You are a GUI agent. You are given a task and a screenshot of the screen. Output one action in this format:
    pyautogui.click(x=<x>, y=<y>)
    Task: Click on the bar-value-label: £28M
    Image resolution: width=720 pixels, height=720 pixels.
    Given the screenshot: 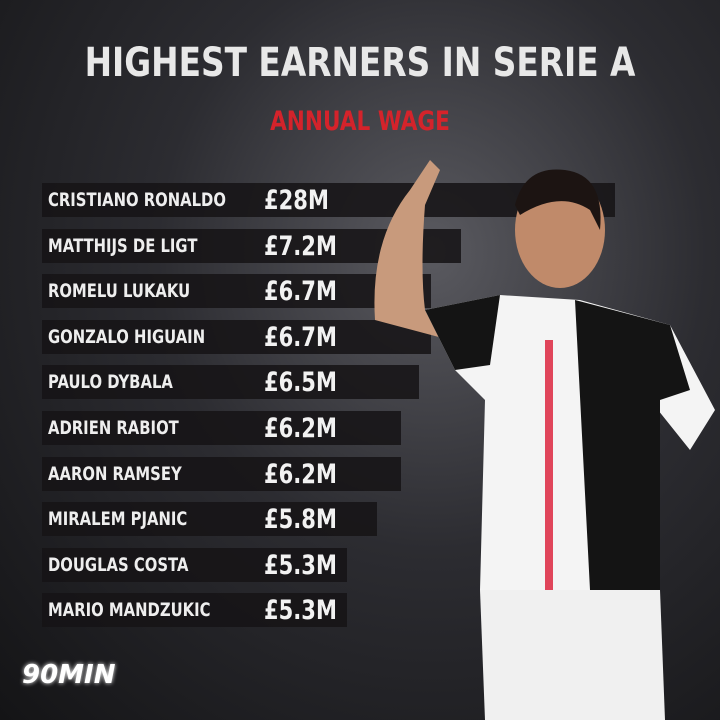 What is the action you would take?
    pyautogui.click(x=296, y=200)
    